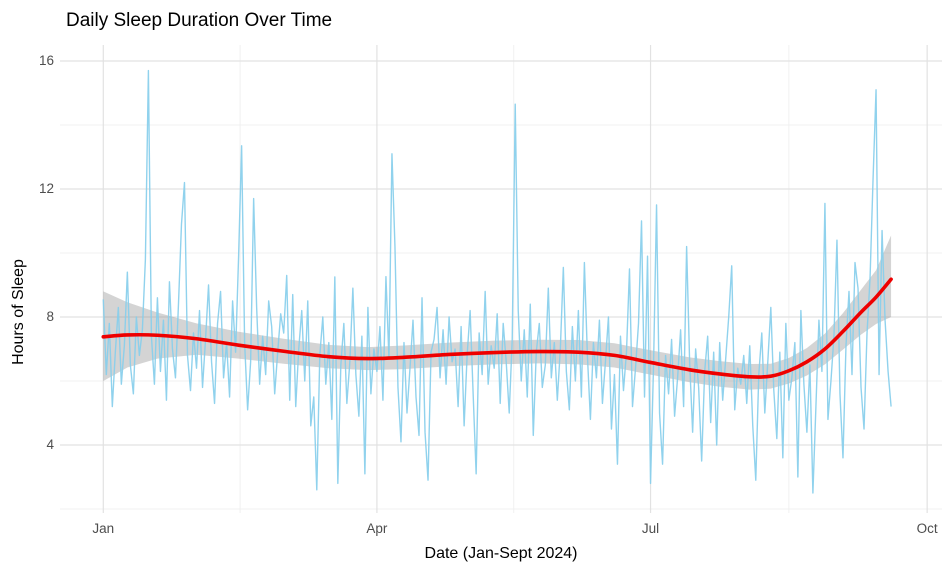  I want to click on x-axis-tick-label: Oct, so click(927, 528).